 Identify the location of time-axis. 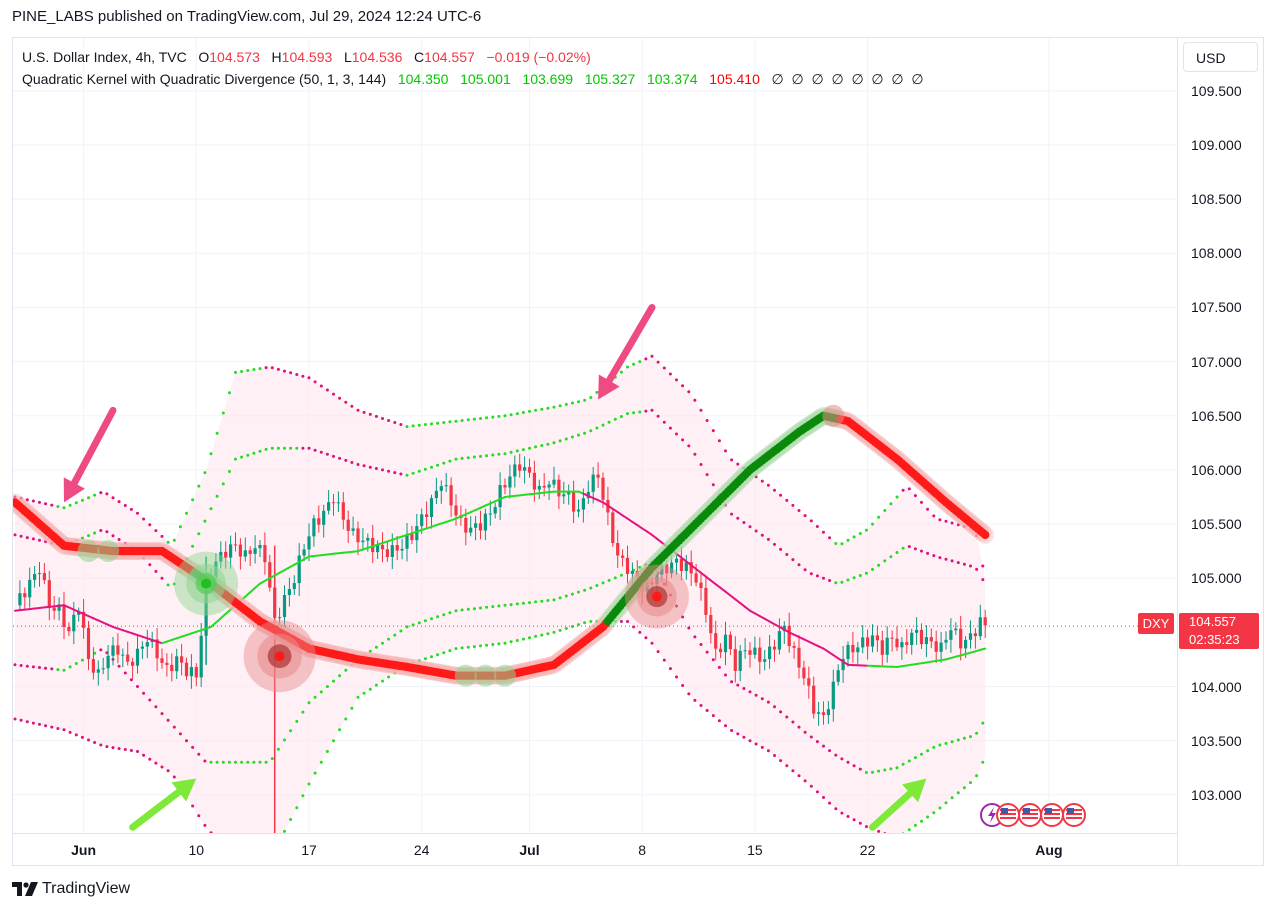
(595, 849).